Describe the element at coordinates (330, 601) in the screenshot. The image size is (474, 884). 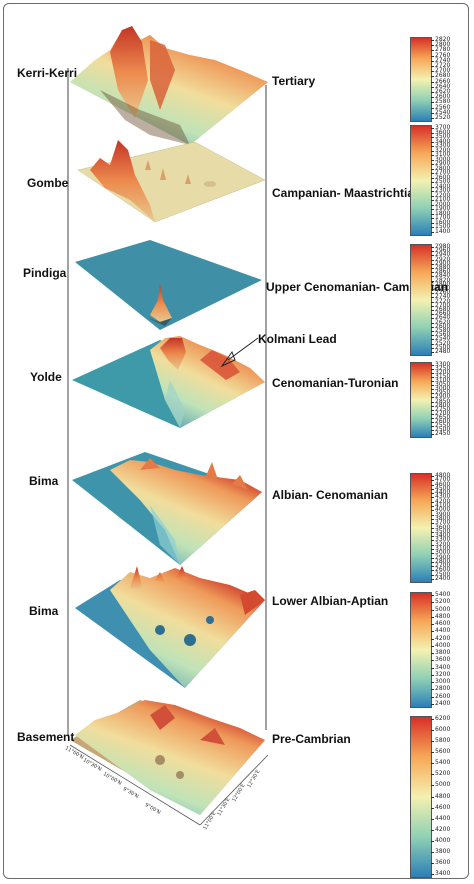
I see `right-label-lower-albian-aptian: Lower Albian-Aptian` at that location.